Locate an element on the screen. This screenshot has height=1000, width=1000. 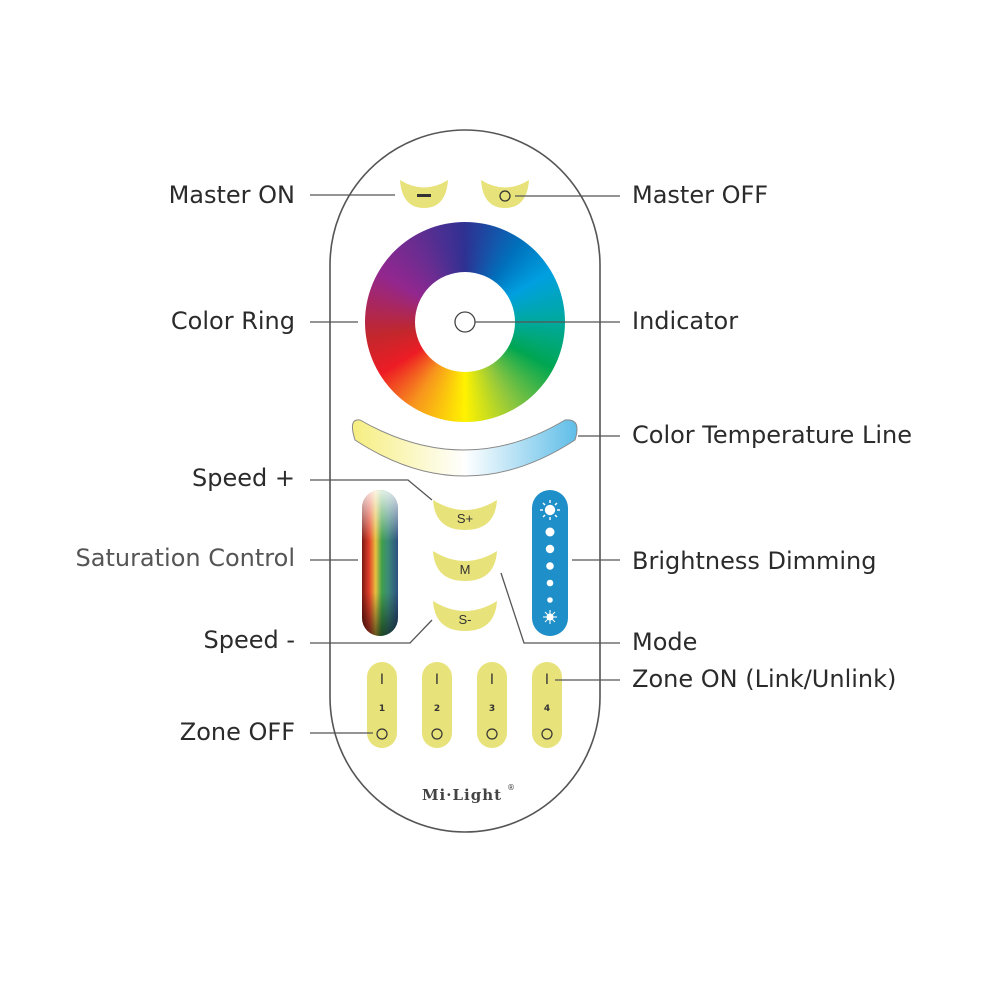
label-color-temperature-line: Color Temperature Line is located at coordinates (772, 435).